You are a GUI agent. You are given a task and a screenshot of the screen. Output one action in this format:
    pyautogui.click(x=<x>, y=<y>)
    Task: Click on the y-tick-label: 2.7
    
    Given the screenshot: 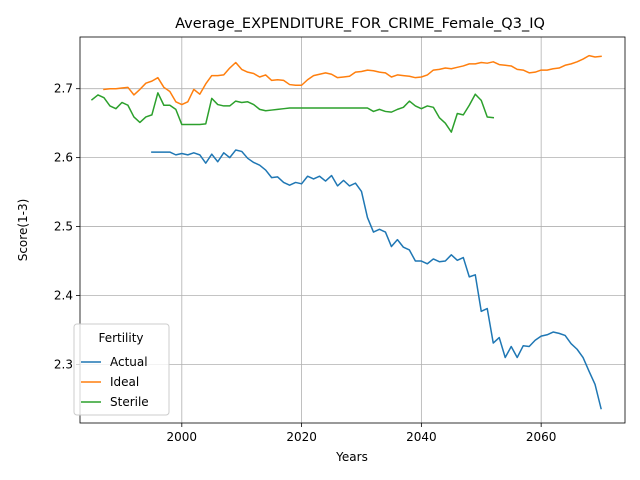 What is the action you would take?
    pyautogui.click(x=63, y=89)
    